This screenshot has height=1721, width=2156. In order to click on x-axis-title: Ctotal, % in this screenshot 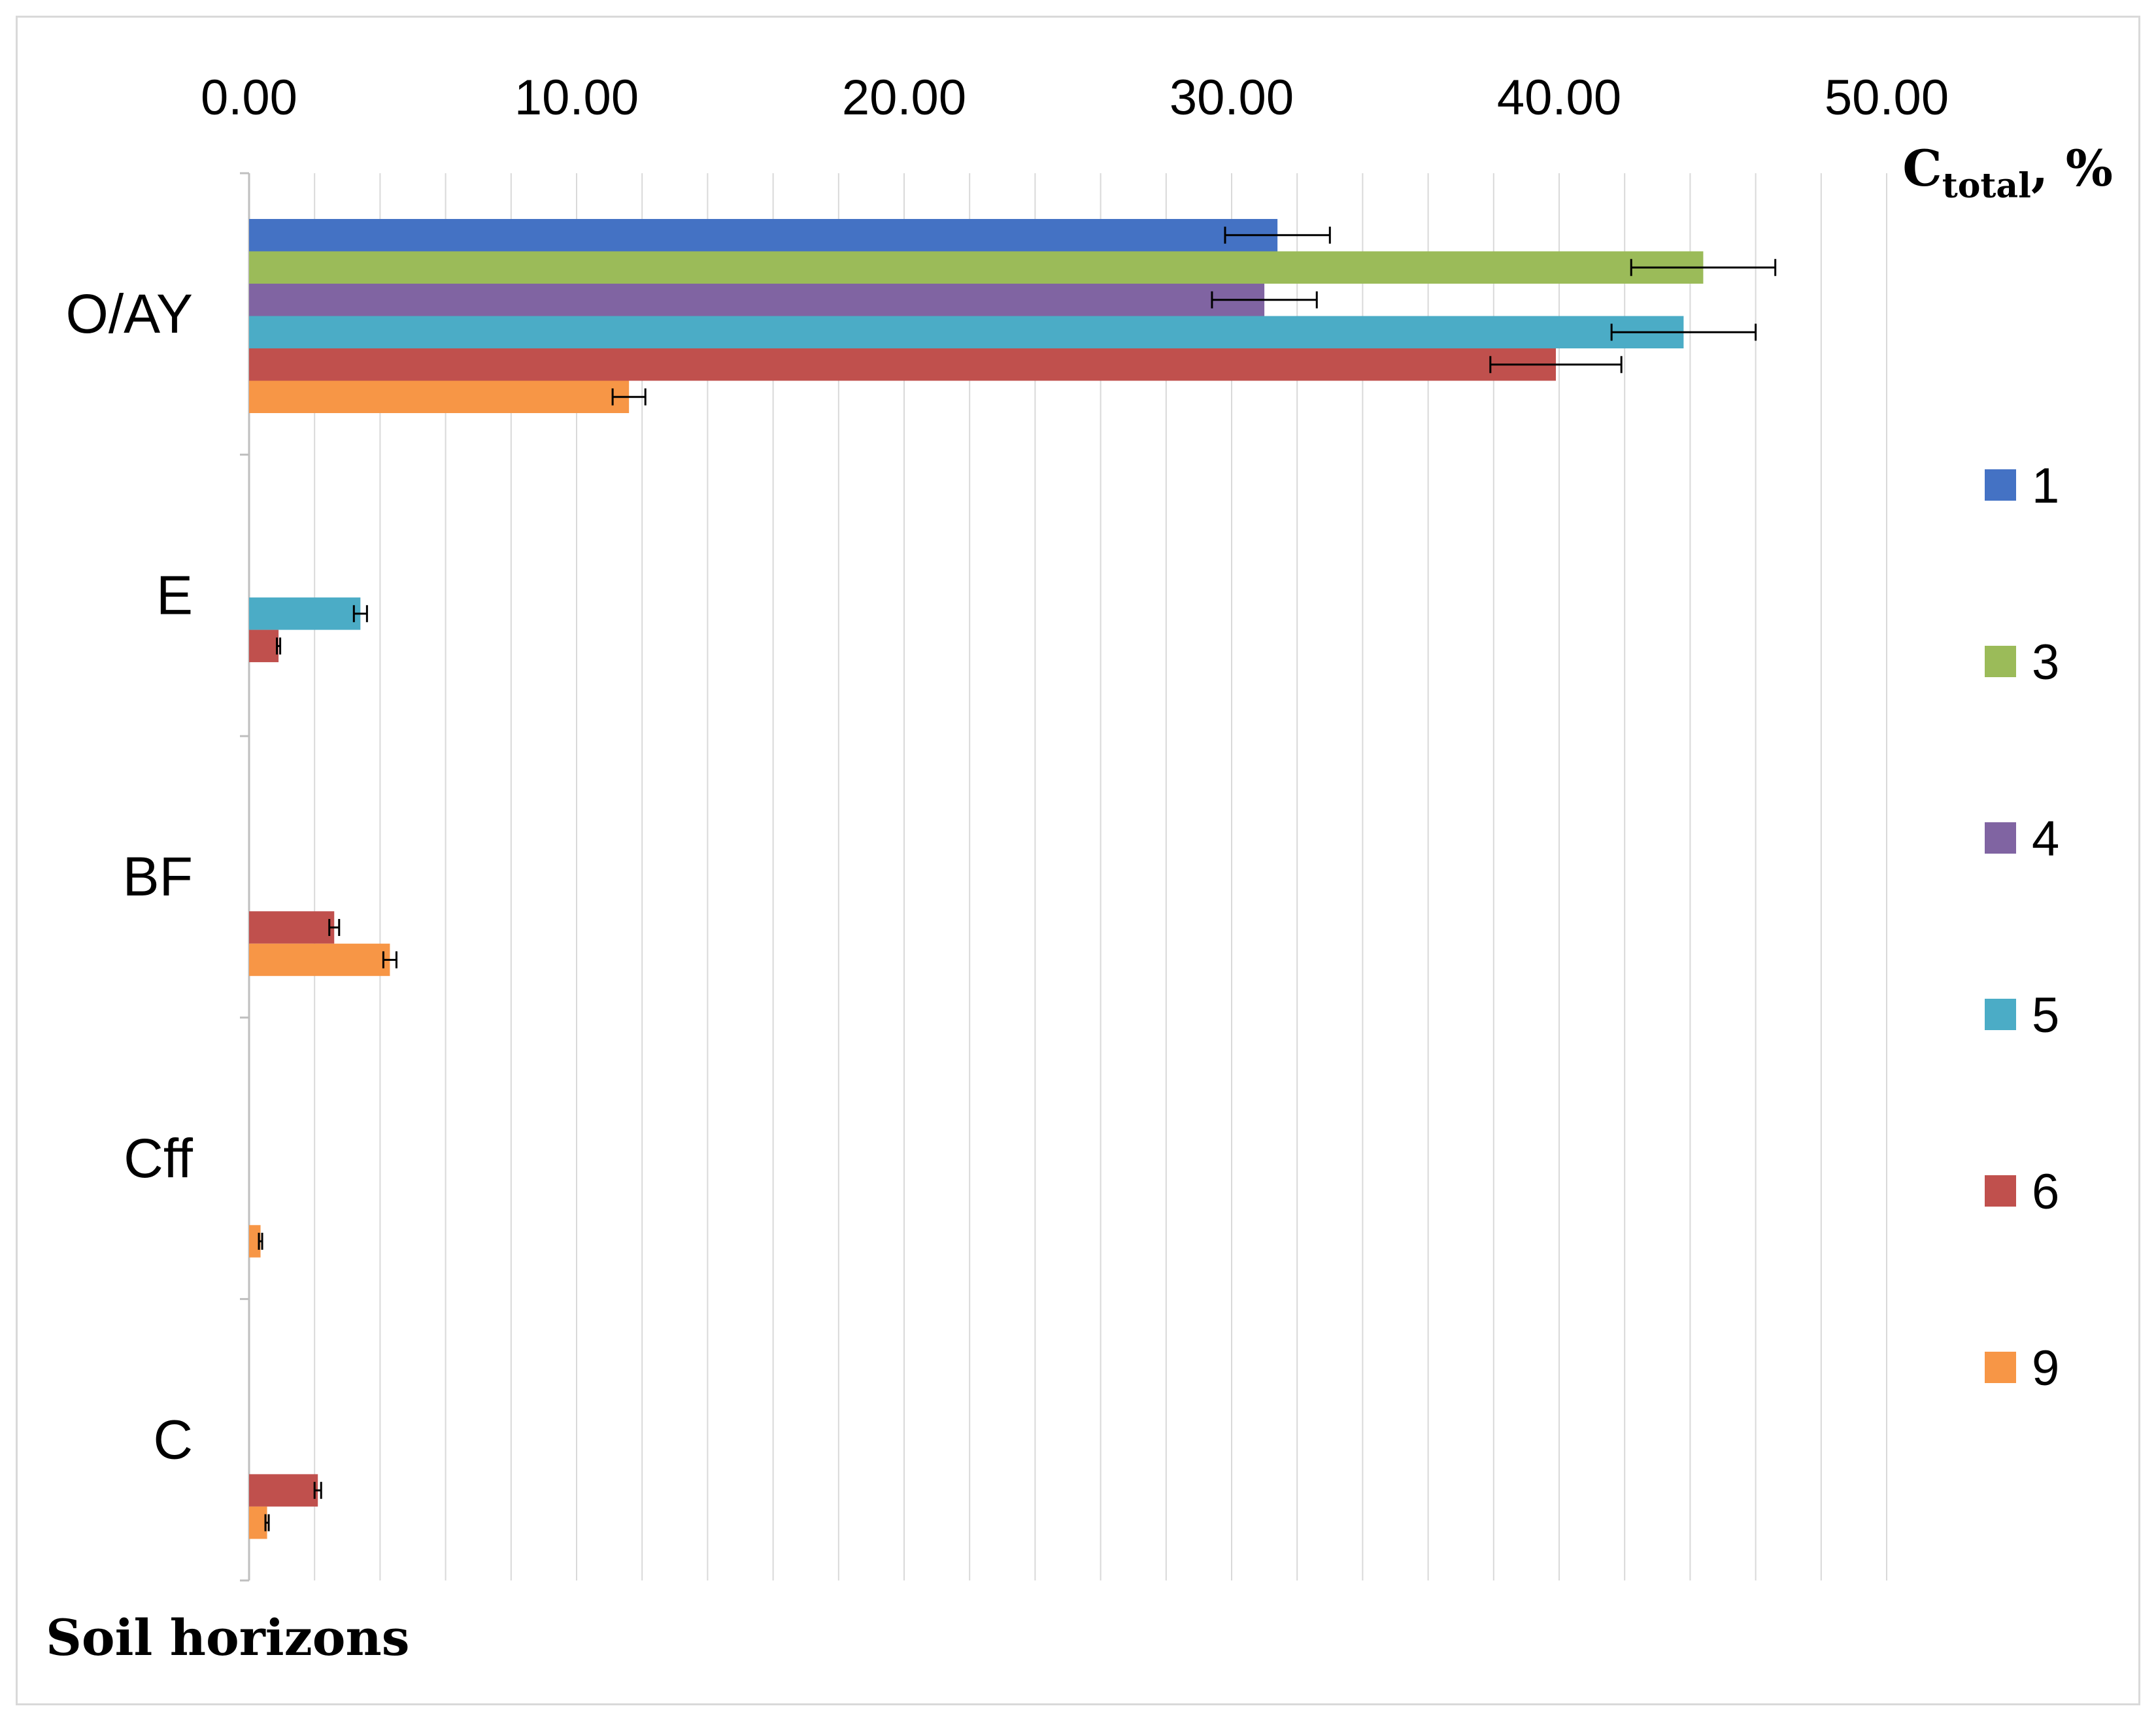, I will do `click(2007, 172)`.